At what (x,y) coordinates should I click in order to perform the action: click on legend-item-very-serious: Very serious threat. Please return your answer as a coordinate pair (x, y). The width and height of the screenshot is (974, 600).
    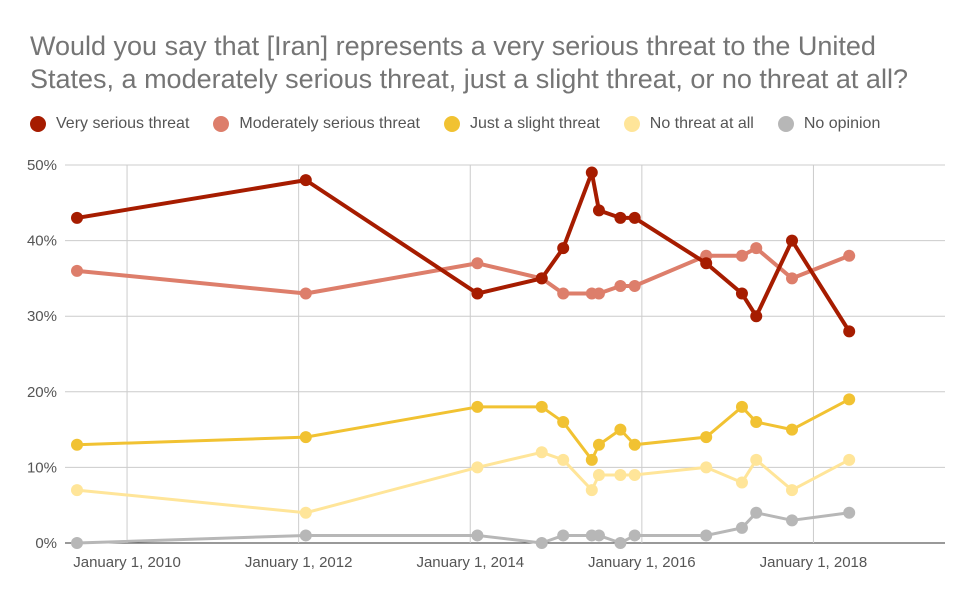
    Looking at the image, I should click on (109, 124).